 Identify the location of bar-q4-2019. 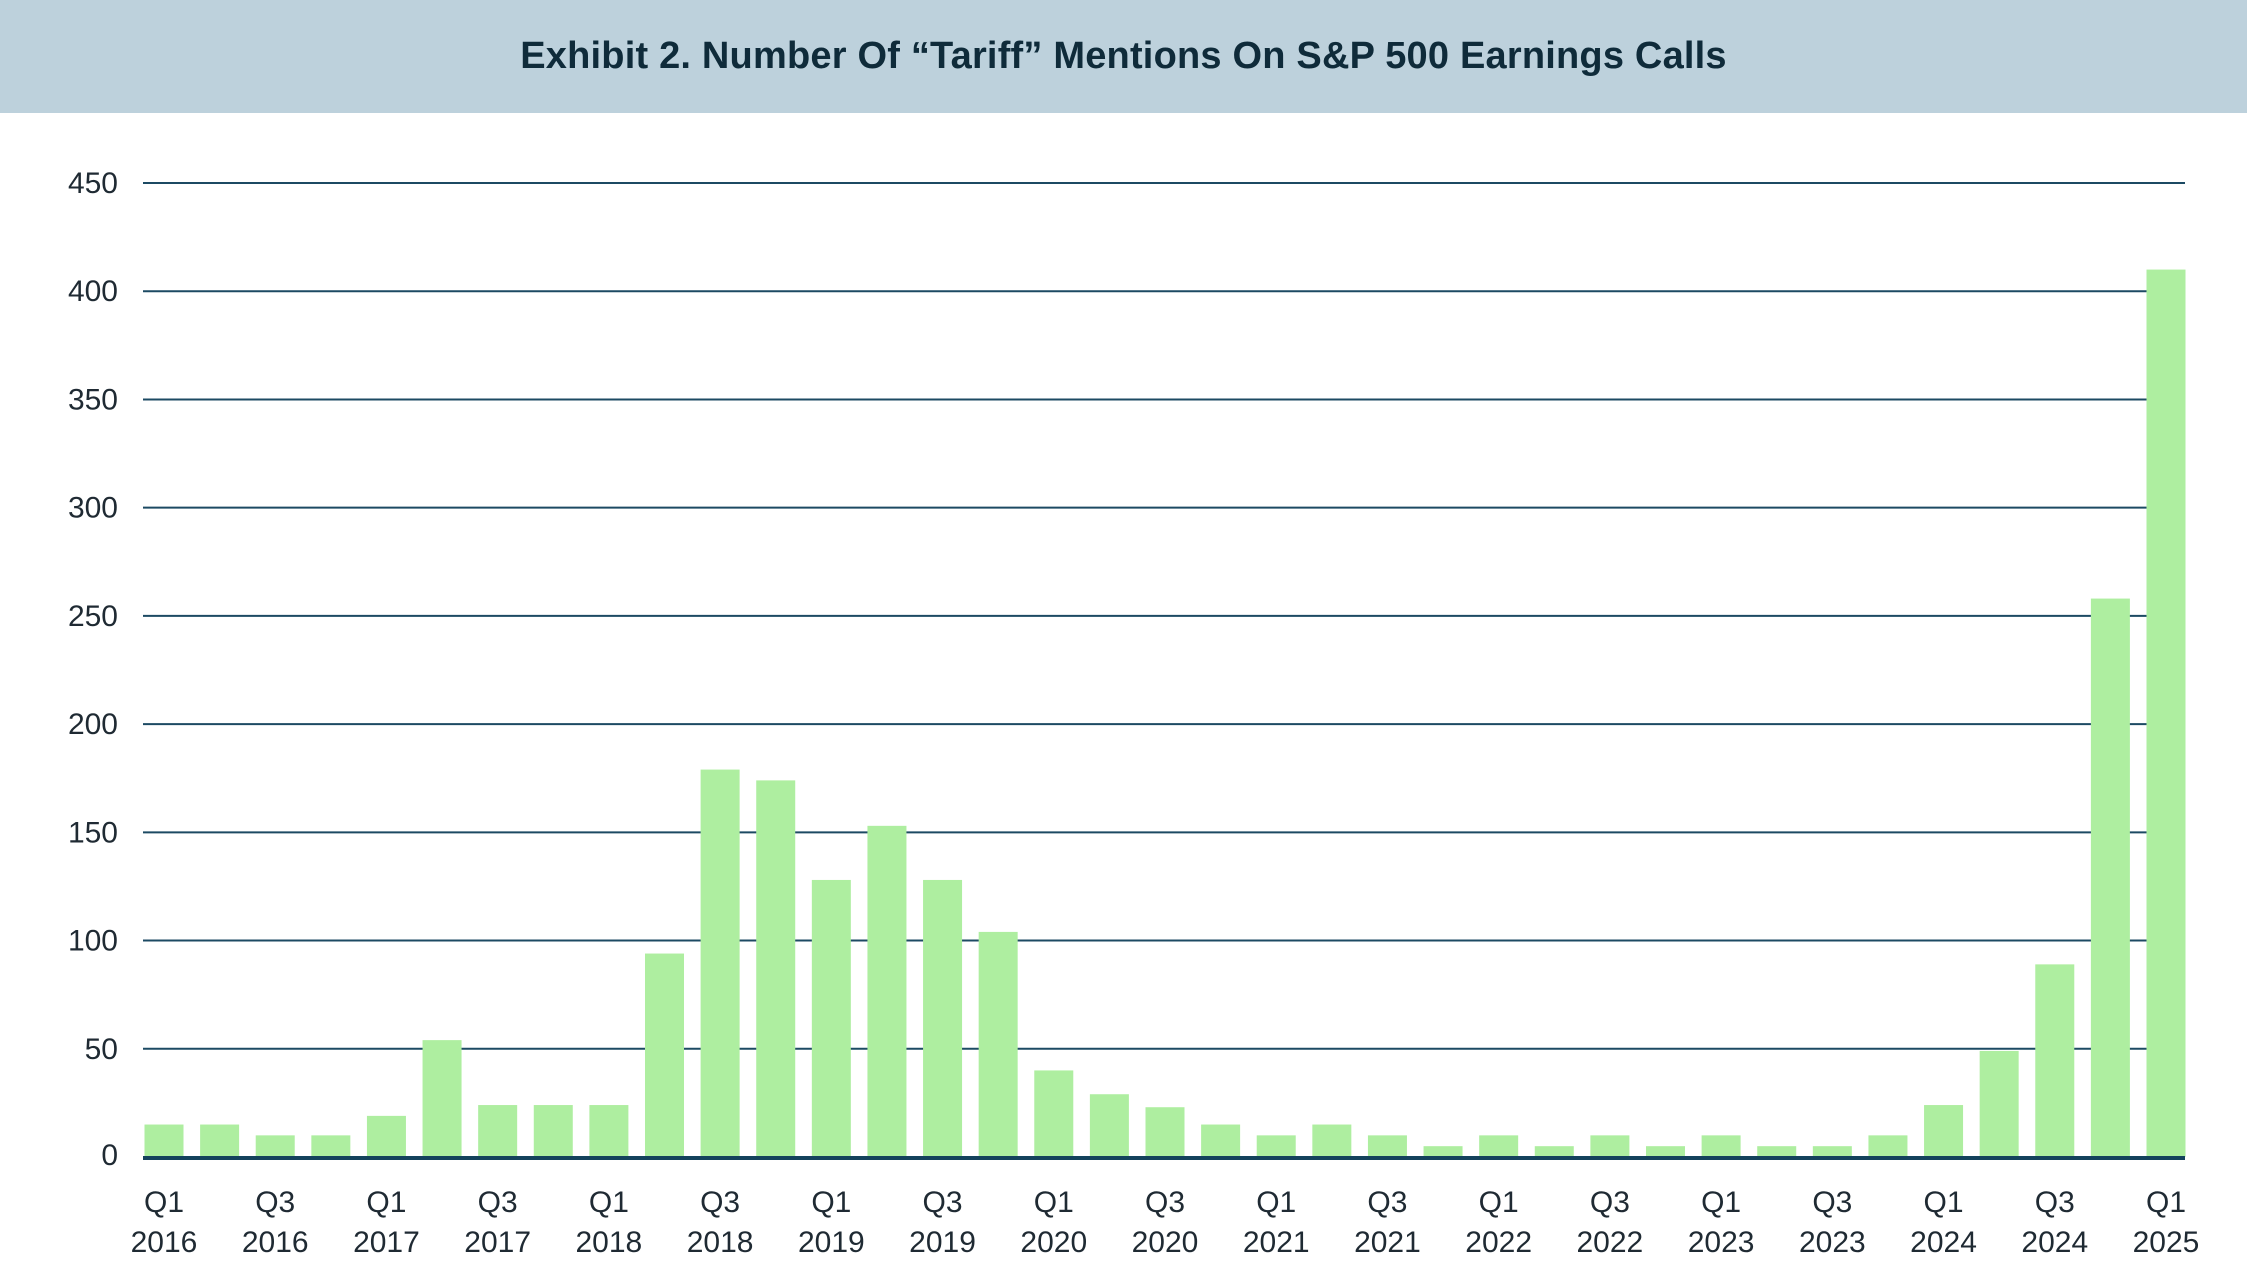
(998, 1044).